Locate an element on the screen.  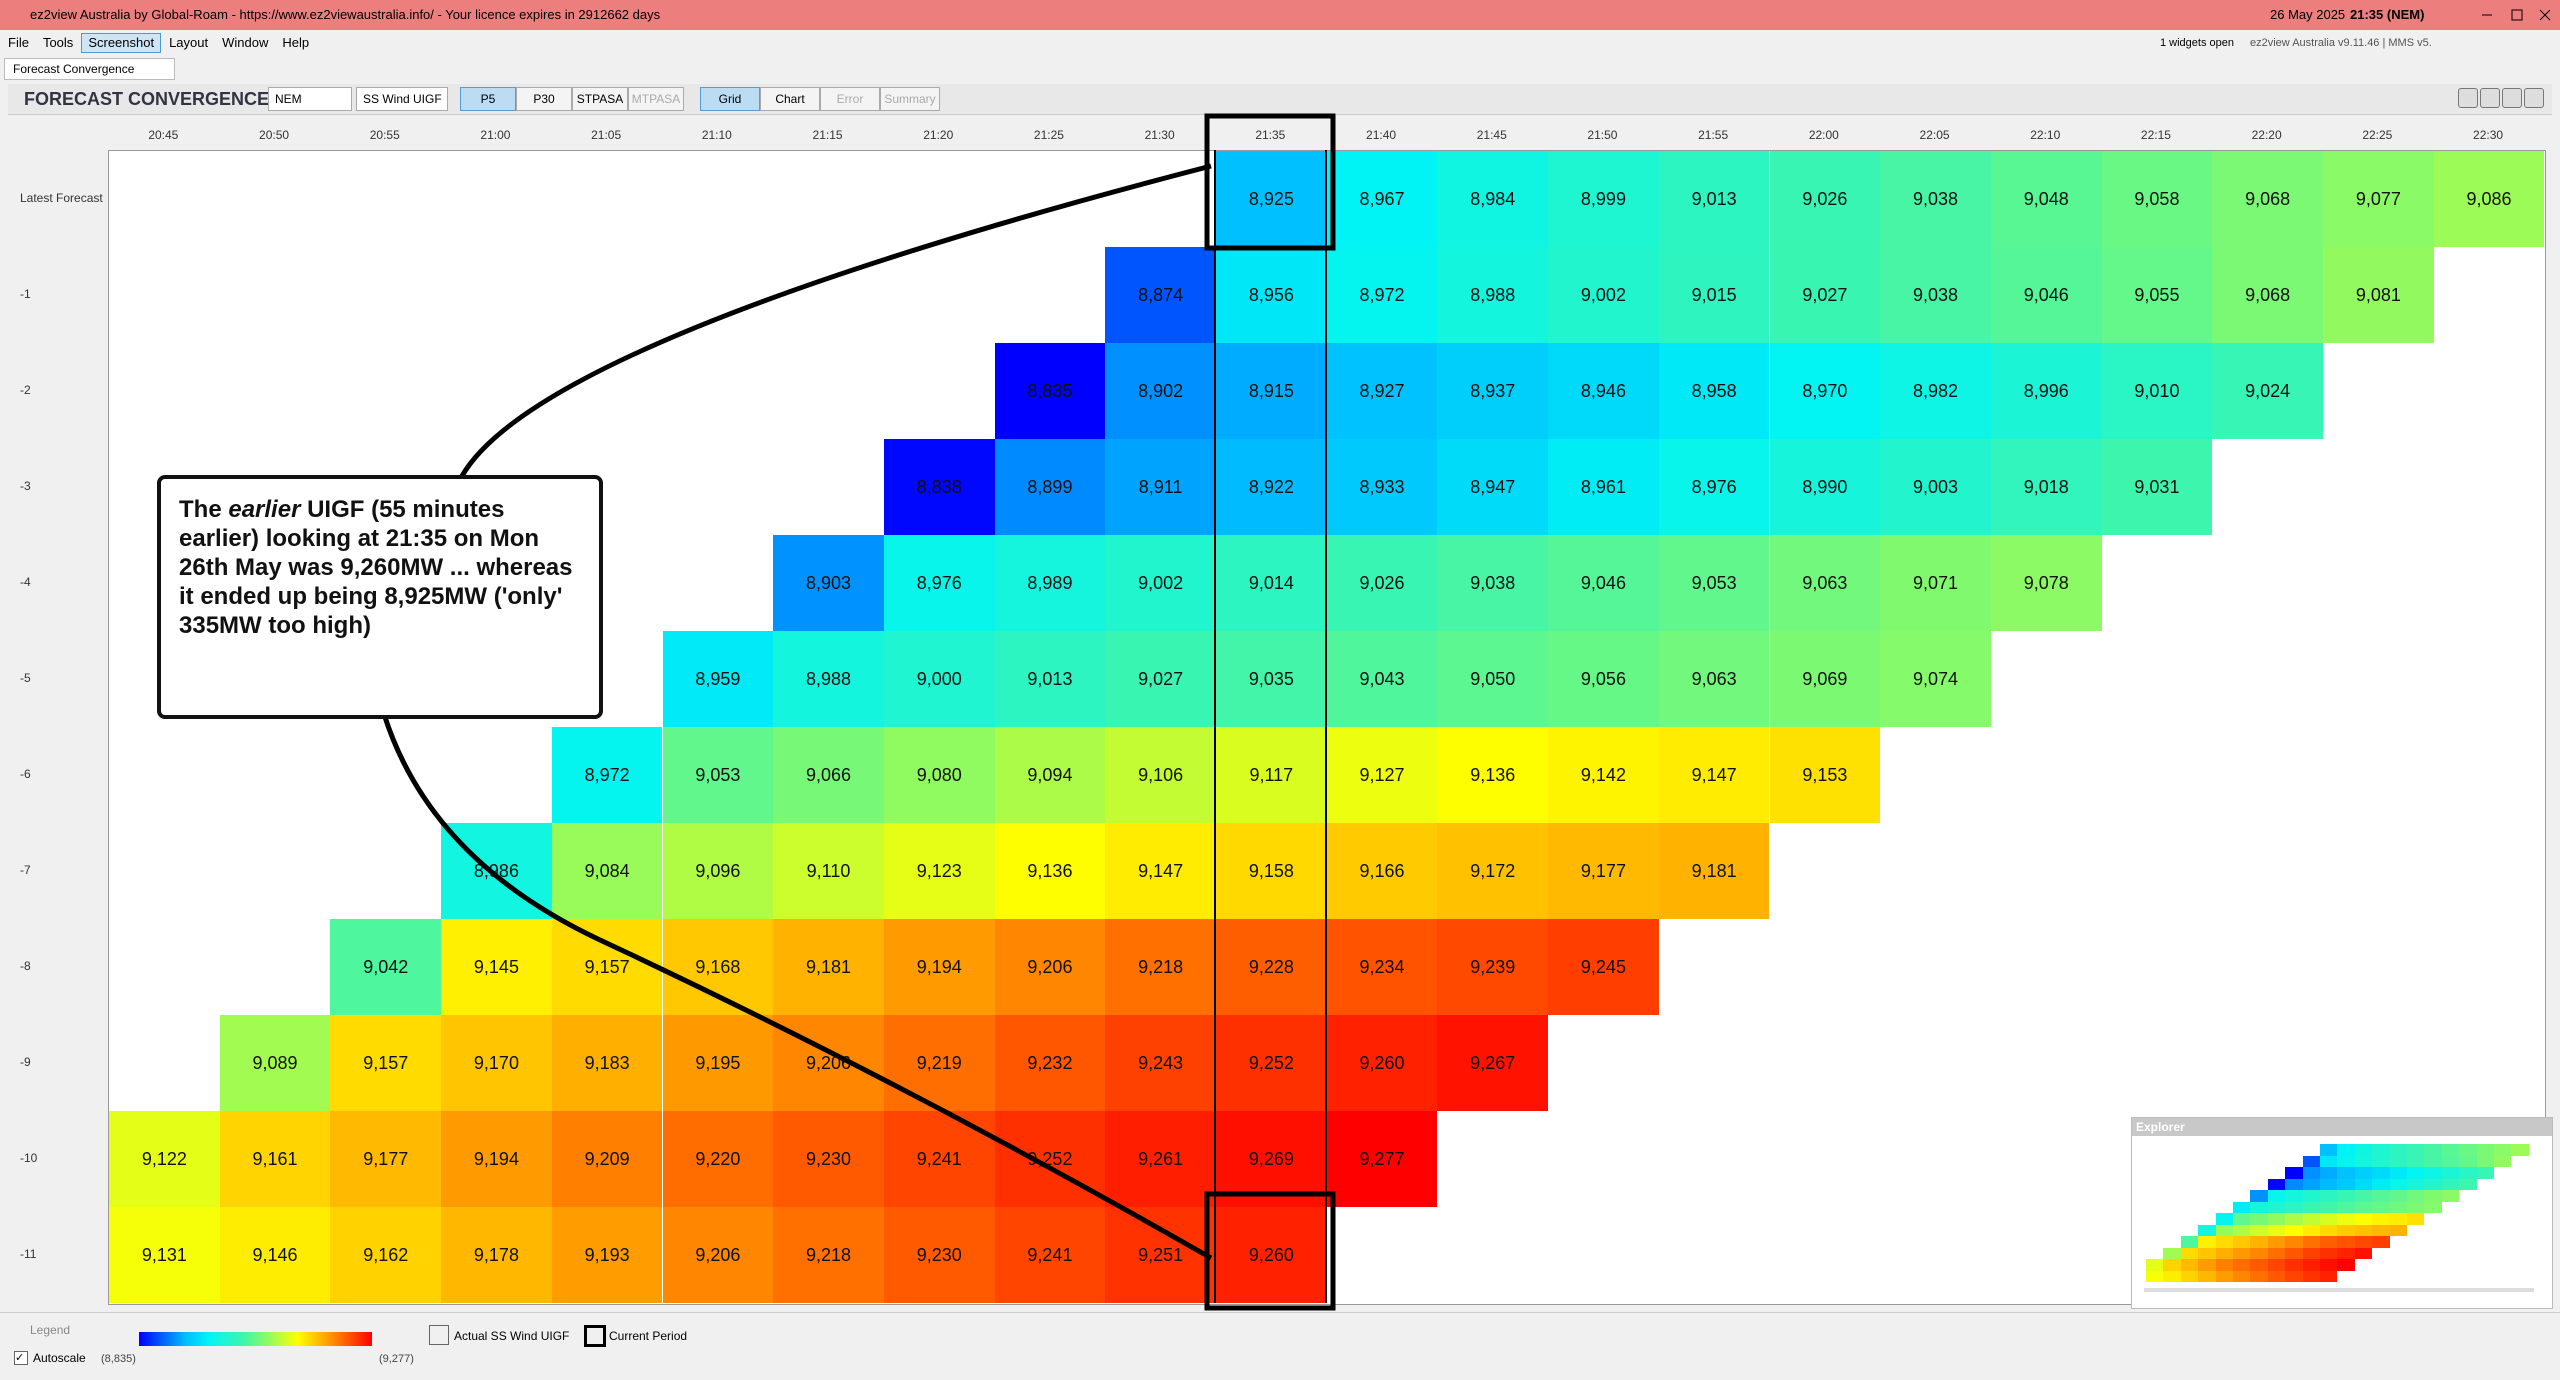
heat-cell: 8,922 is located at coordinates (1271, 487).